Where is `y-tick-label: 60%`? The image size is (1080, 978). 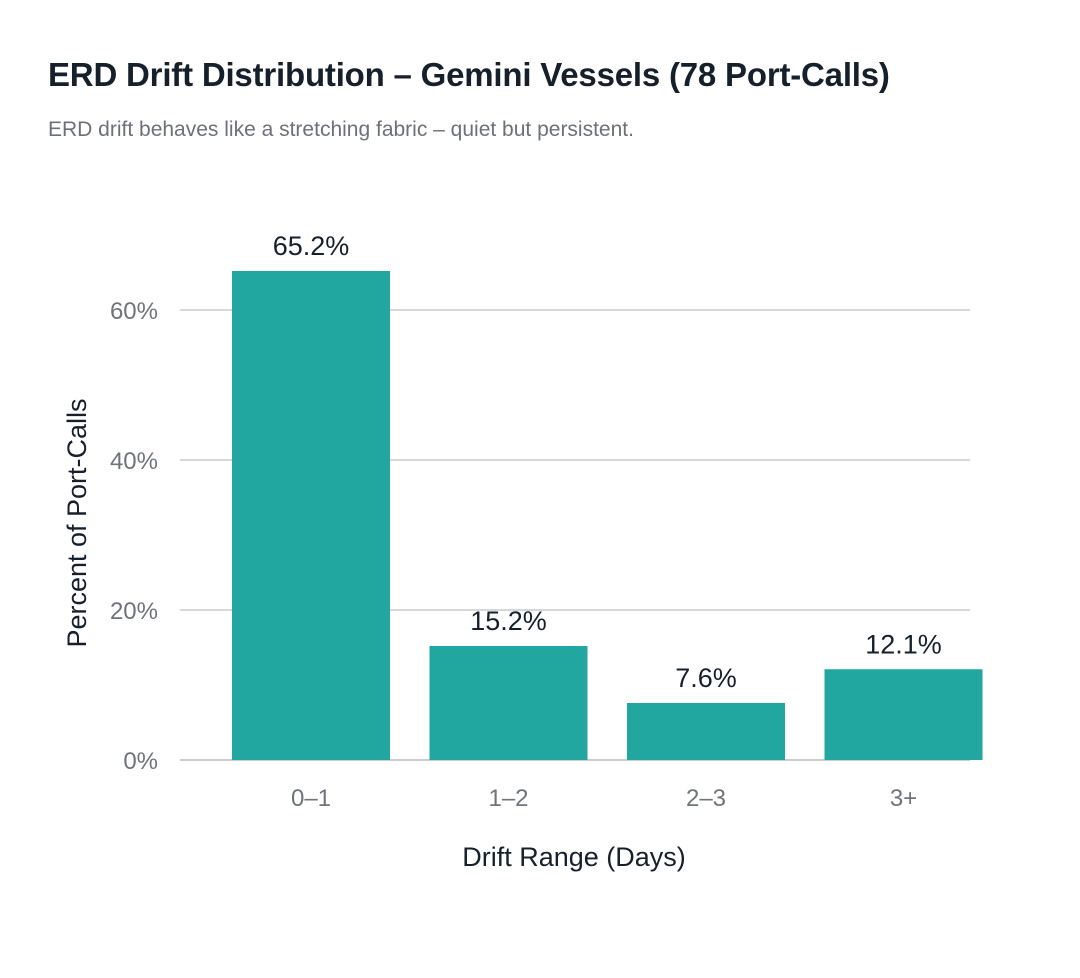 y-tick-label: 60% is located at coordinates (134, 311).